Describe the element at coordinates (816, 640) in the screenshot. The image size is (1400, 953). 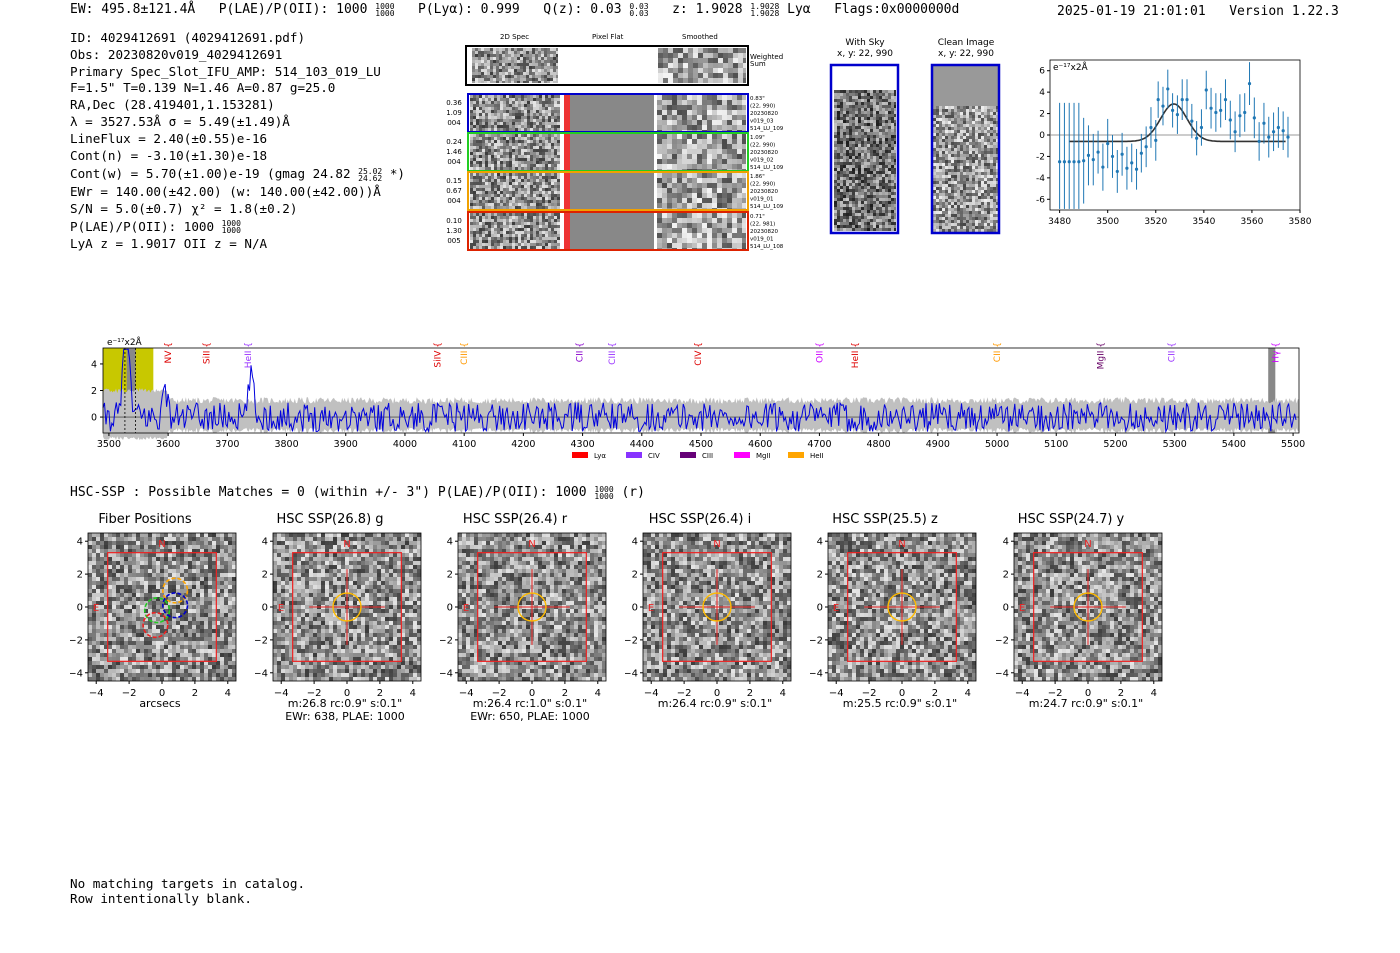
I see `cutout-ytick-label: −2` at that location.